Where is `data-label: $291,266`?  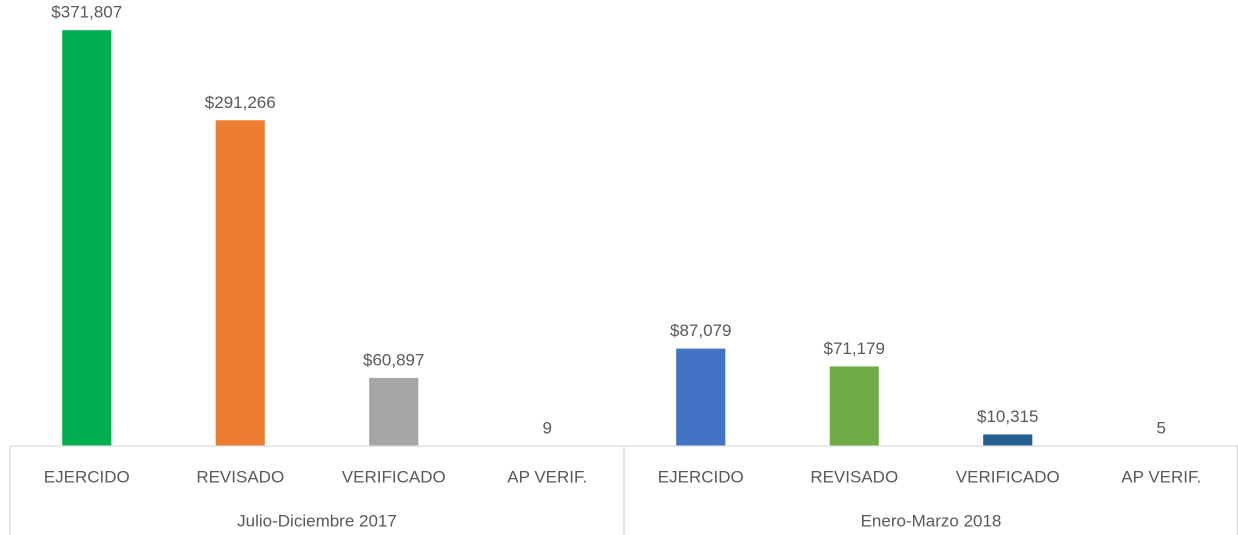 data-label: $291,266 is located at coordinates (240, 102).